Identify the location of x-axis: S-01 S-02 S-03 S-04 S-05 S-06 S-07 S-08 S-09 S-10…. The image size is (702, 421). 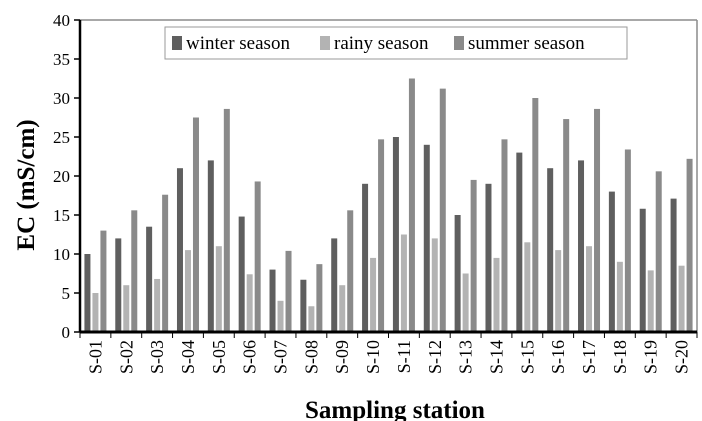
(388, 353).